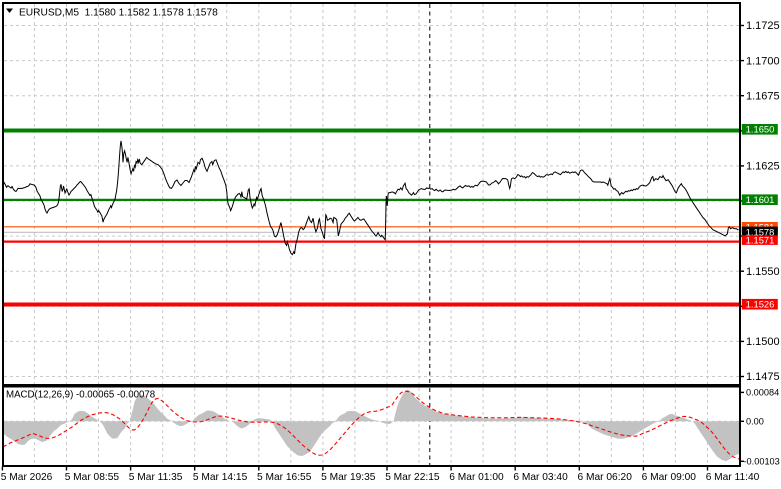  Describe the element at coordinates (27, 477) in the screenshot. I see `svg-text: 5 Mar 2026` at that location.